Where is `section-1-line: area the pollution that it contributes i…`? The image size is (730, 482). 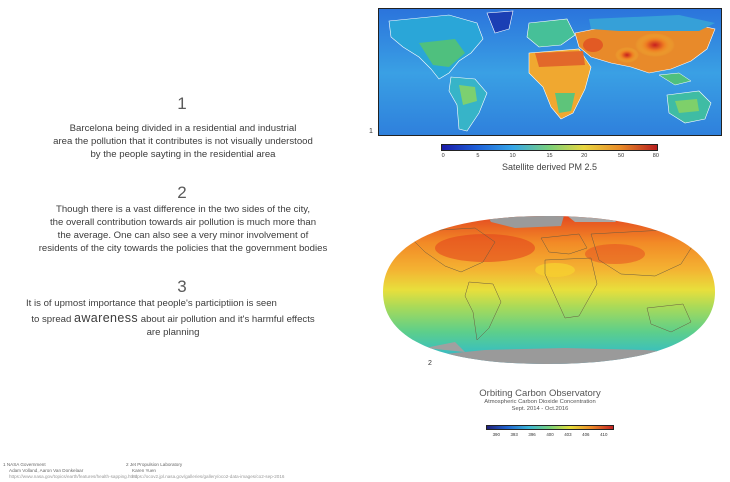 section-1-line: area the pollution that it contributes i… is located at coordinates (183, 141).